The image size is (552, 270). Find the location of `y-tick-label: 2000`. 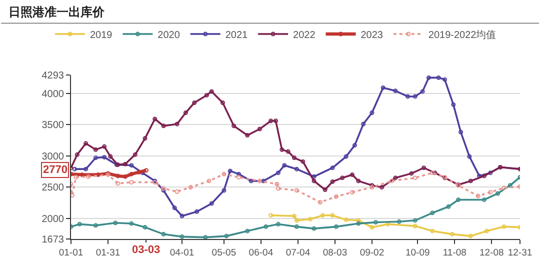

y-tick-label: 2000 is located at coordinates (53, 220).